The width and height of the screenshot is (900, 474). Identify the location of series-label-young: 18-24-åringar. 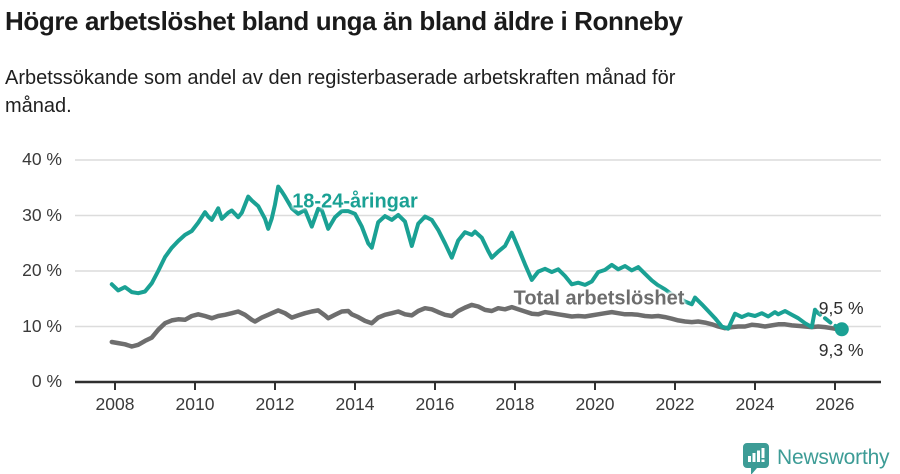
(355, 201).